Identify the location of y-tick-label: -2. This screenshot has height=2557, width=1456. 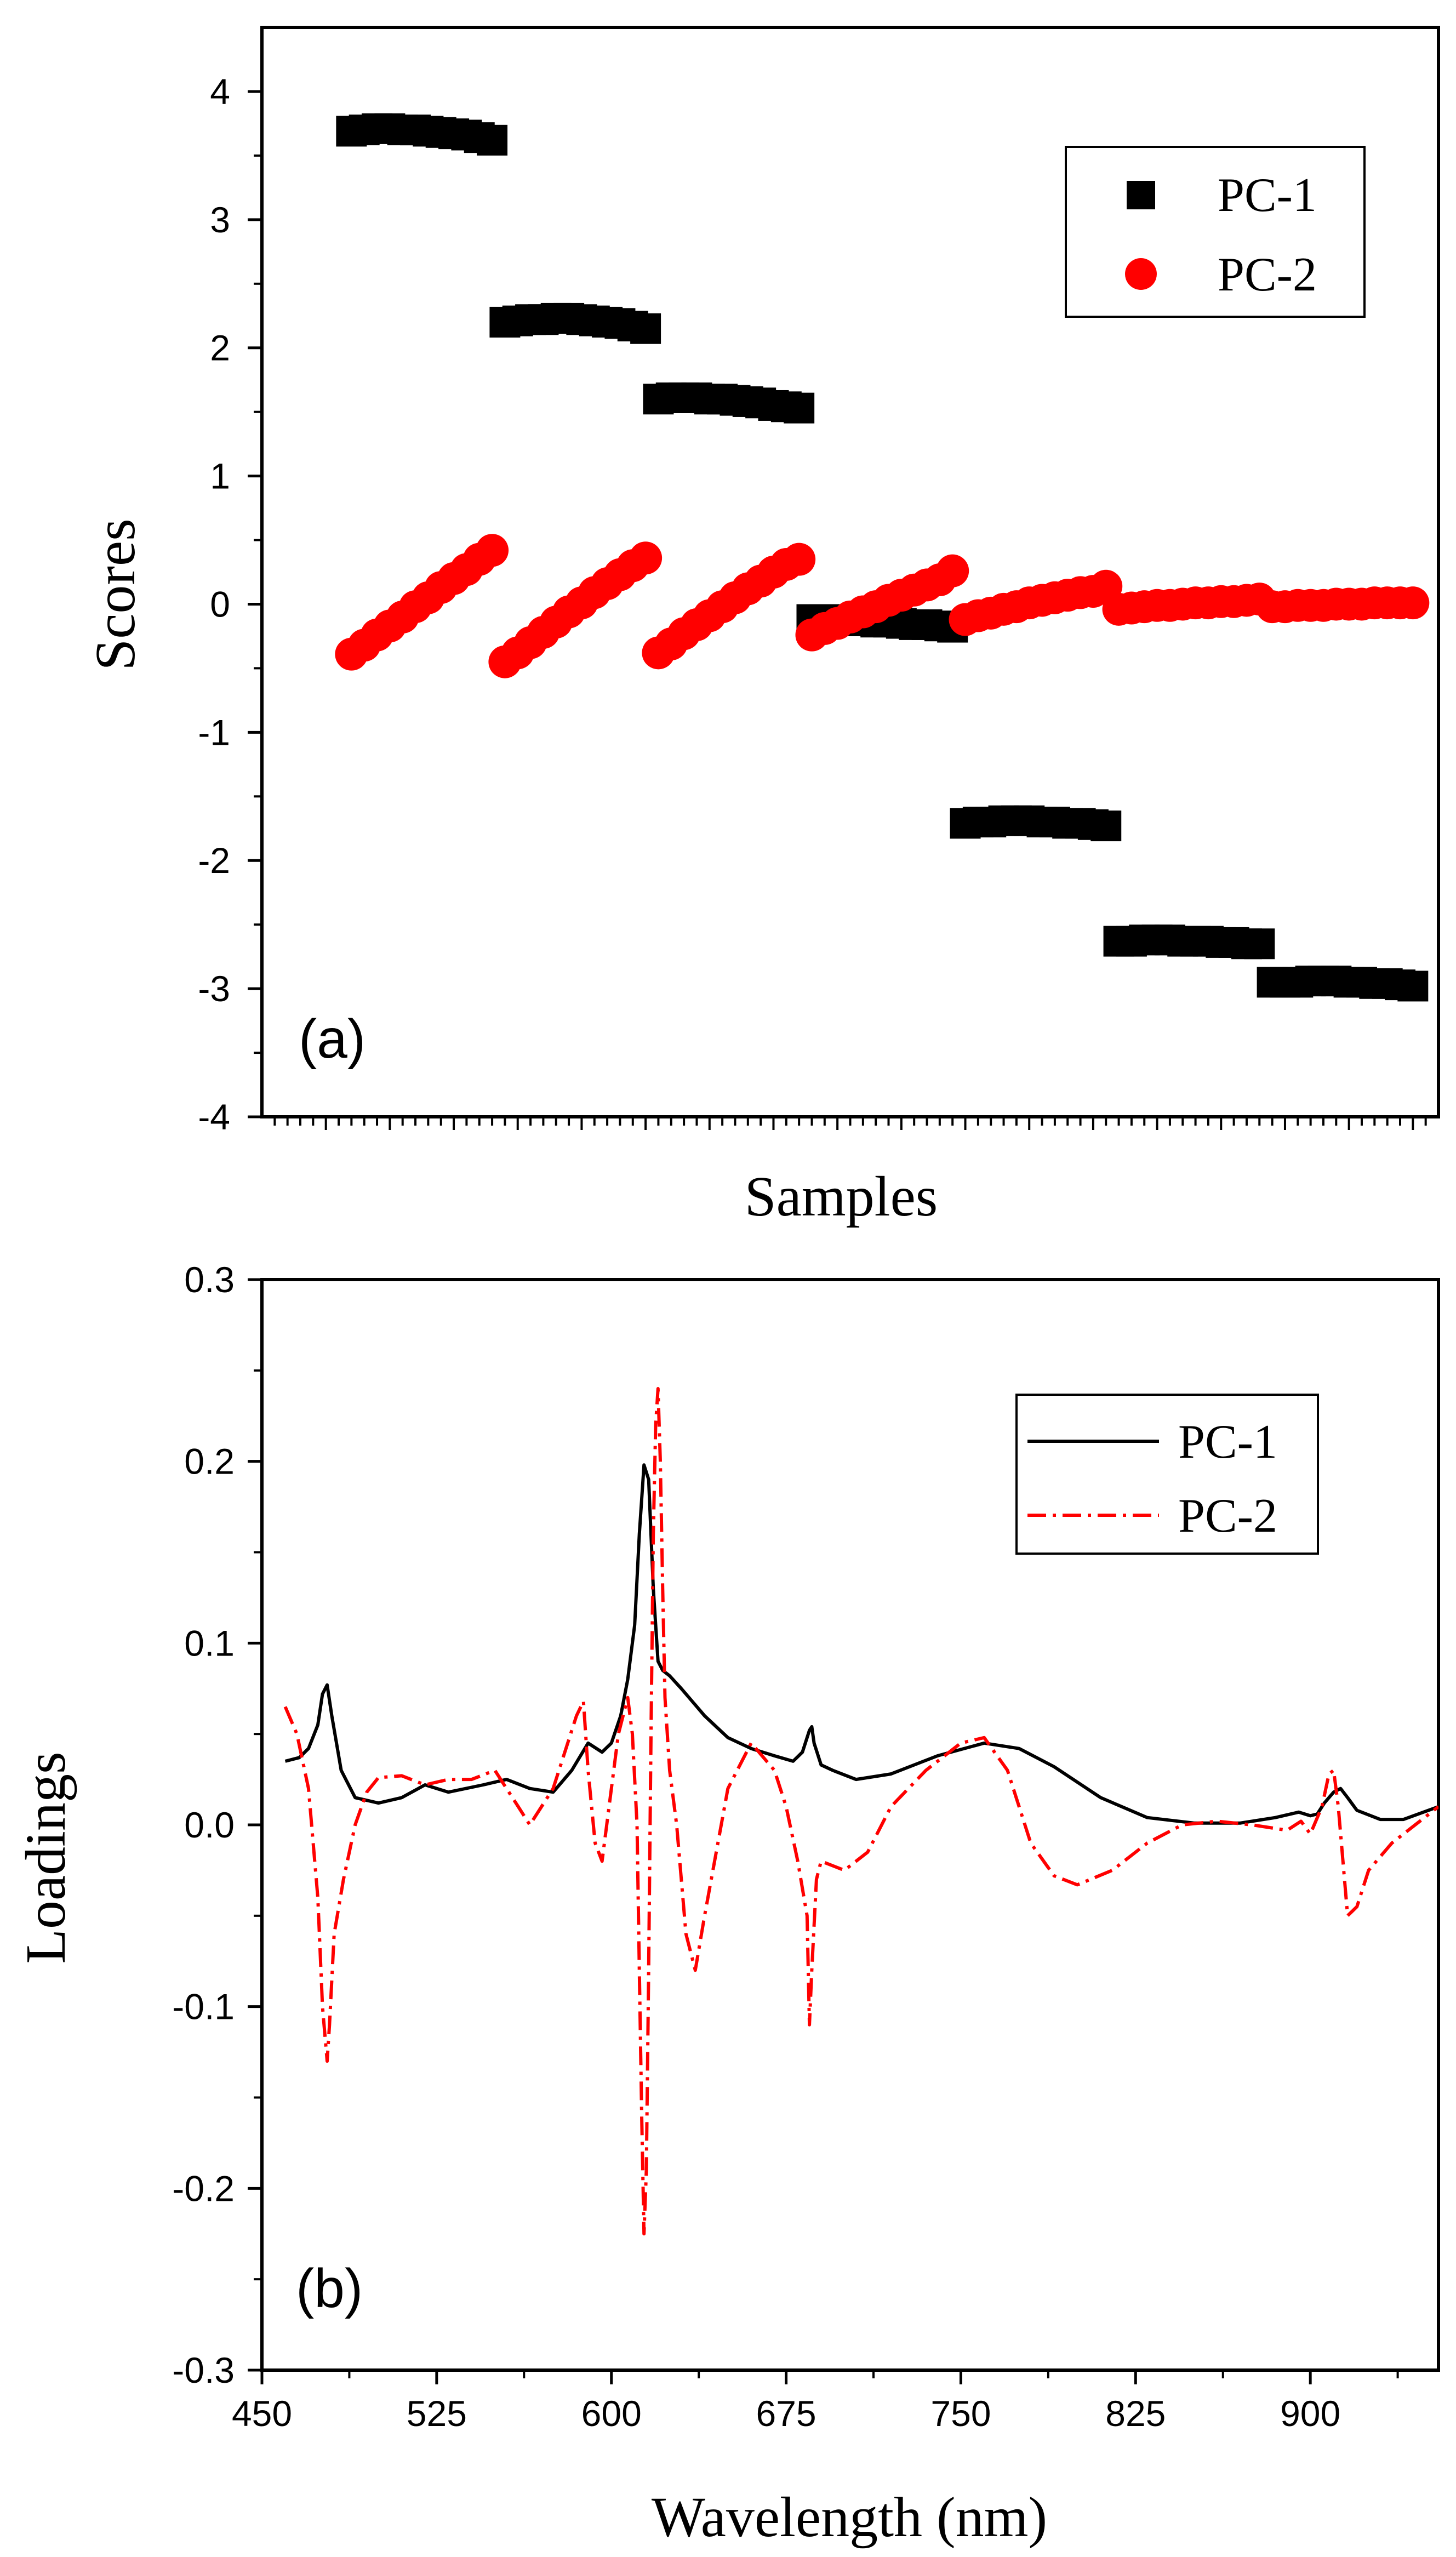
(214, 860).